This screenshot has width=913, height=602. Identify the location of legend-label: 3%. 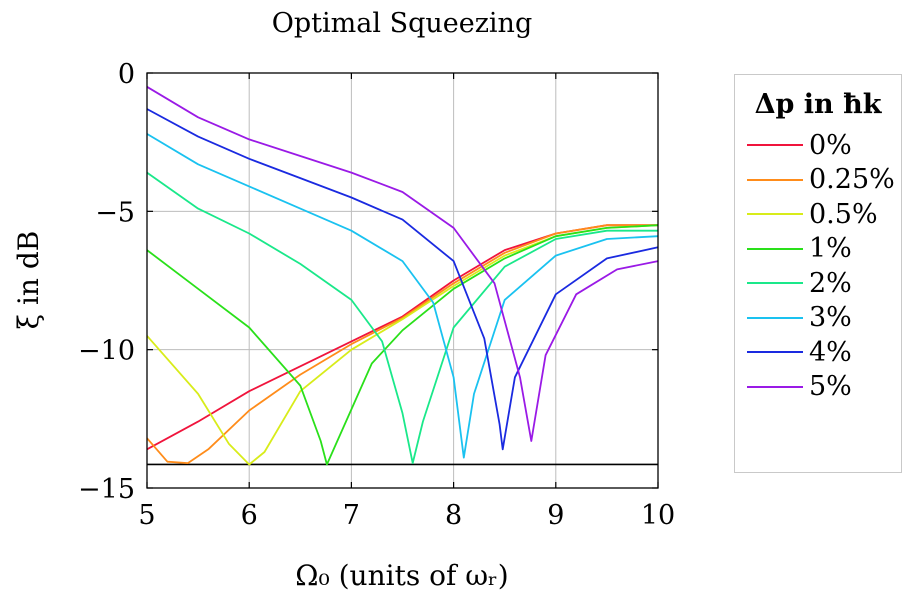
(830, 317).